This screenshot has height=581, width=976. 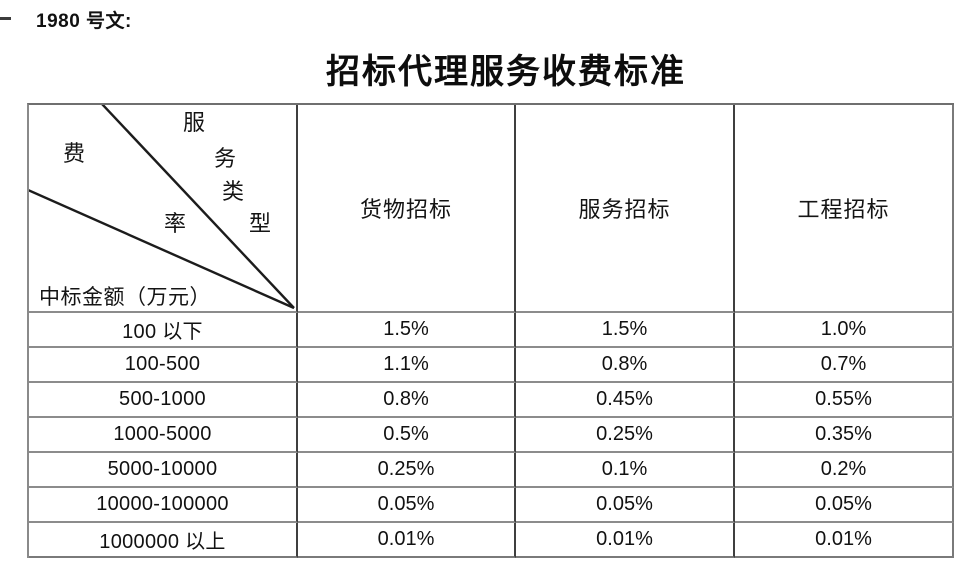 I want to click on fee-value: 0.45%, so click(x=625, y=400).